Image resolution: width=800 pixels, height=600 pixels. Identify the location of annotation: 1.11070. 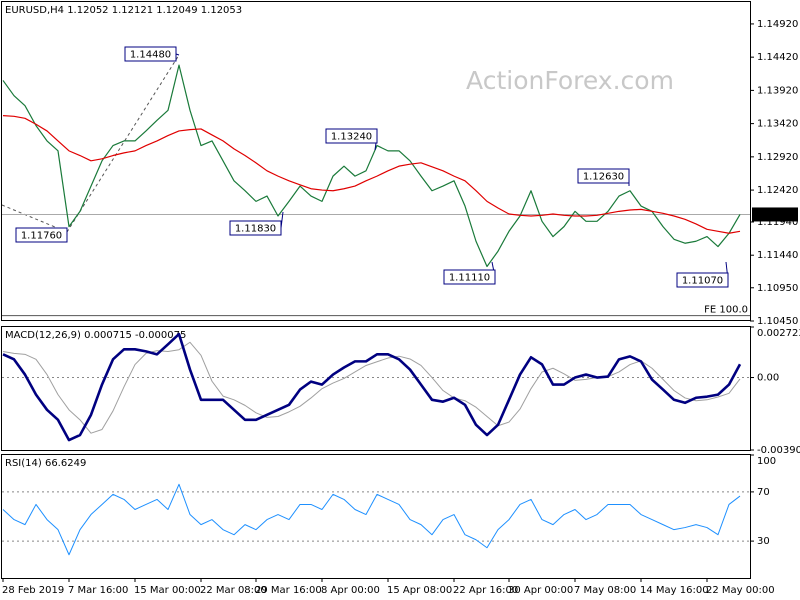
(702, 281).